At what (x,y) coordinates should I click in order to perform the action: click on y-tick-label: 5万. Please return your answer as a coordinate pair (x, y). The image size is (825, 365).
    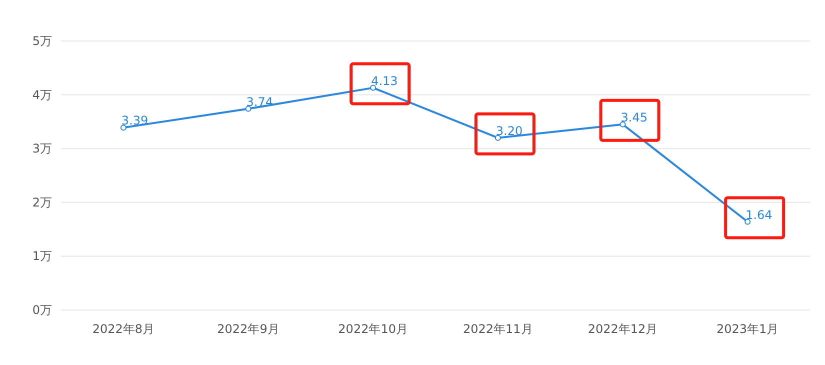
    Looking at the image, I should click on (42, 41).